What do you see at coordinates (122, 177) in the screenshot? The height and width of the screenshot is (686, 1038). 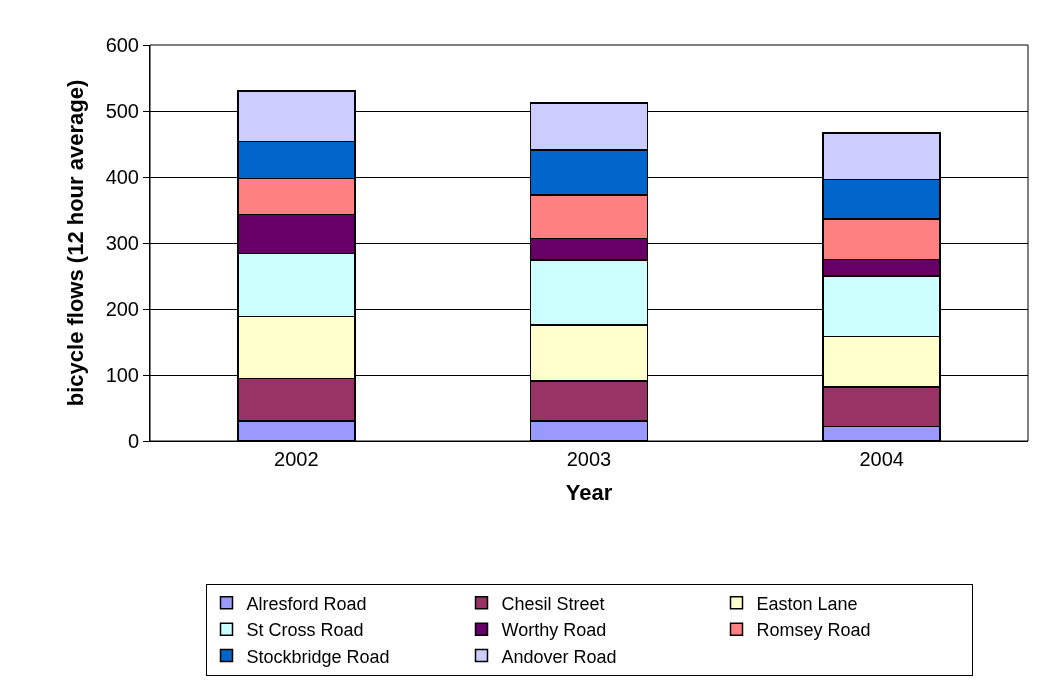 I see `y-tick-label: 400` at bounding box center [122, 177].